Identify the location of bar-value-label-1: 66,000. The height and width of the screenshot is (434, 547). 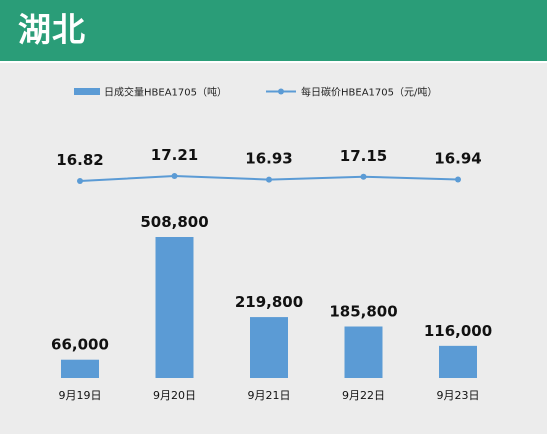
(80, 345).